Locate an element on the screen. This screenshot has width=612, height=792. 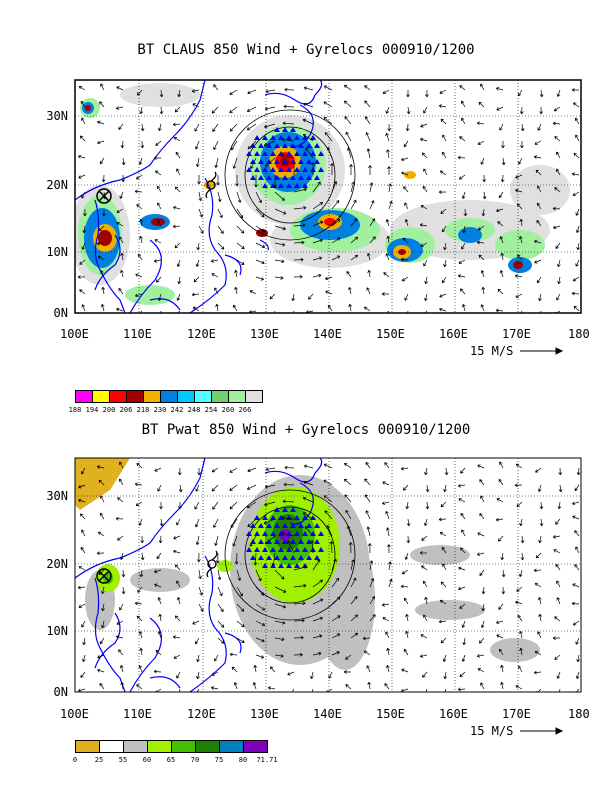
colorbar-label: 248 is located at coordinates (194, 410).